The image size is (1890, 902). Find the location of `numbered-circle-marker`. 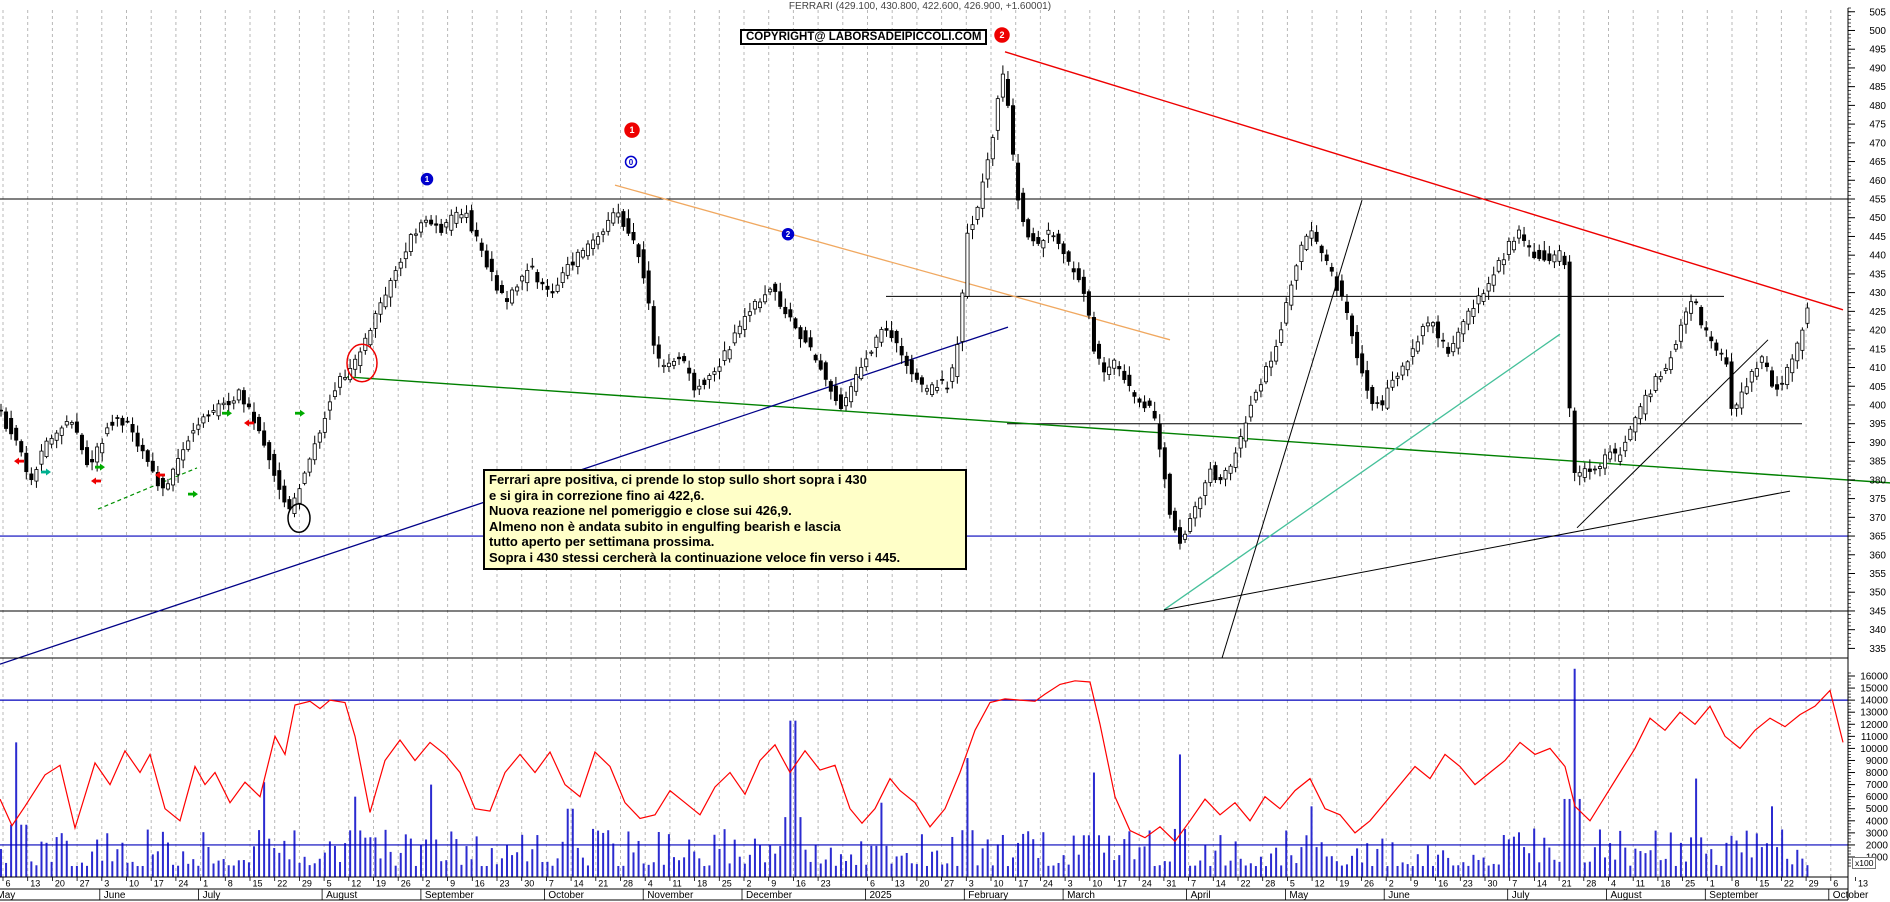

numbered-circle-marker is located at coordinates (631, 162).